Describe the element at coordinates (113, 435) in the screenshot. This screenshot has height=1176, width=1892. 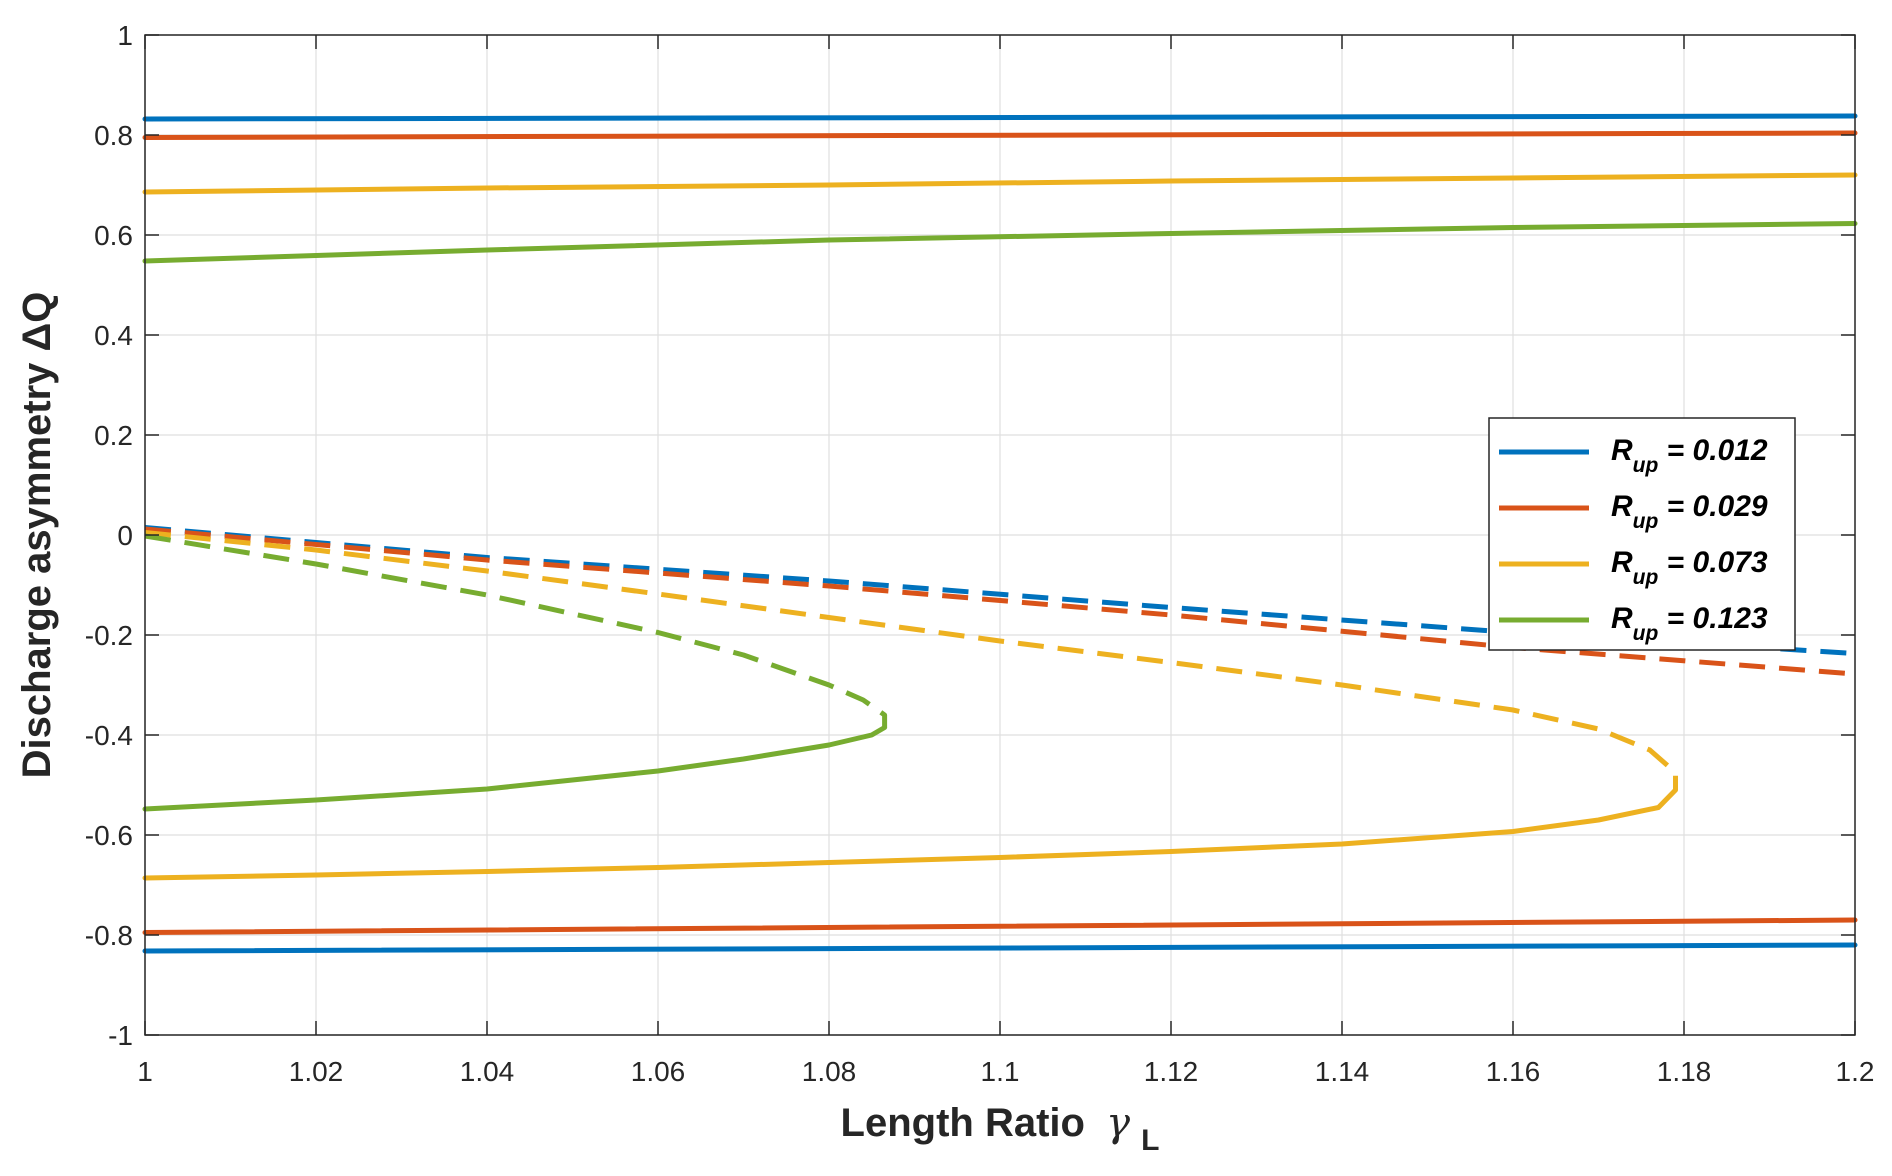
I see `y-tick-label: 0.2` at that location.